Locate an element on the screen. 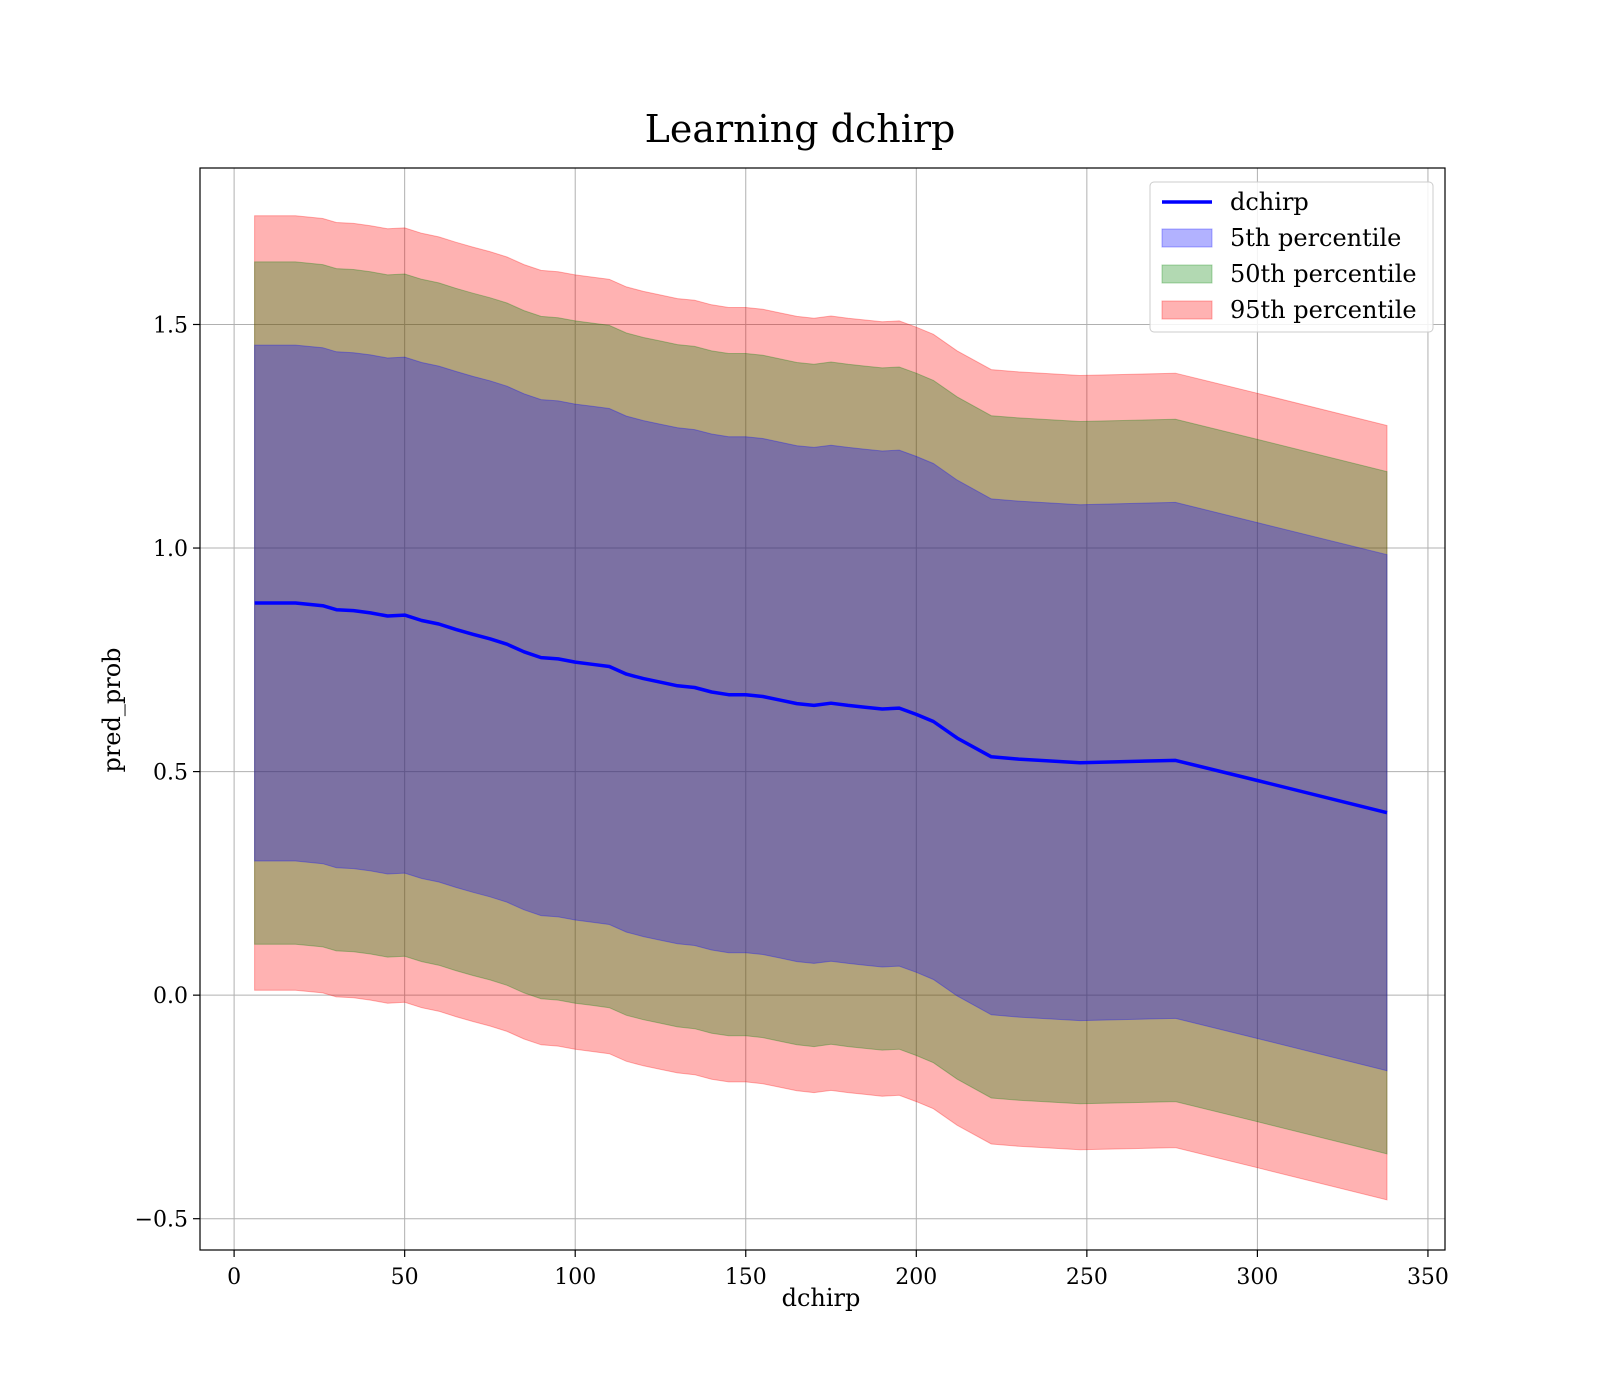 The image size is (1600, 1400). y-tick-label: 1.0 is located at coordinates (170, 549).